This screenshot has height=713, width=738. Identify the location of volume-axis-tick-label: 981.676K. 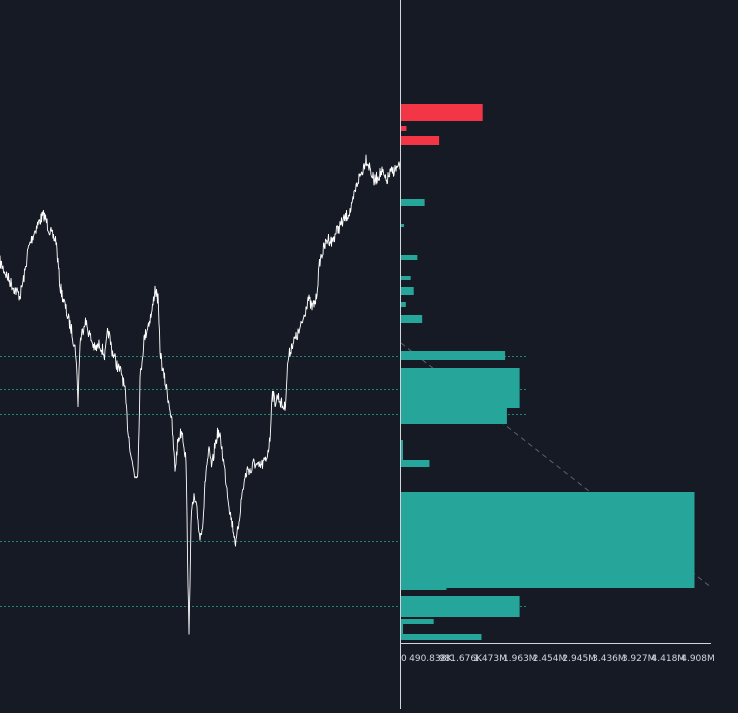
(461, 659).